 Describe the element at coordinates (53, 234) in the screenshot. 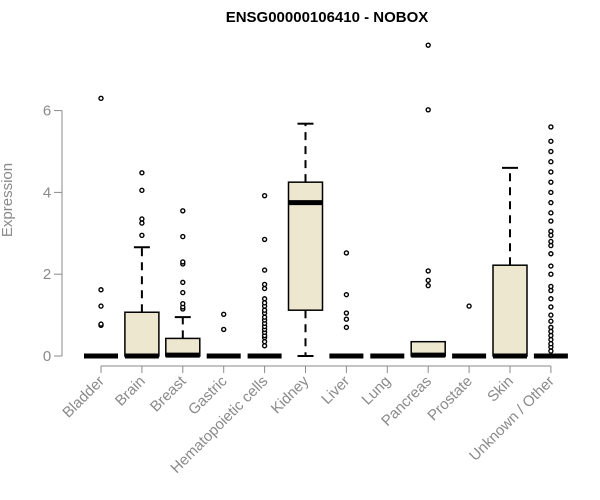

I see `y-axis: 0 2 4 6` at that location.